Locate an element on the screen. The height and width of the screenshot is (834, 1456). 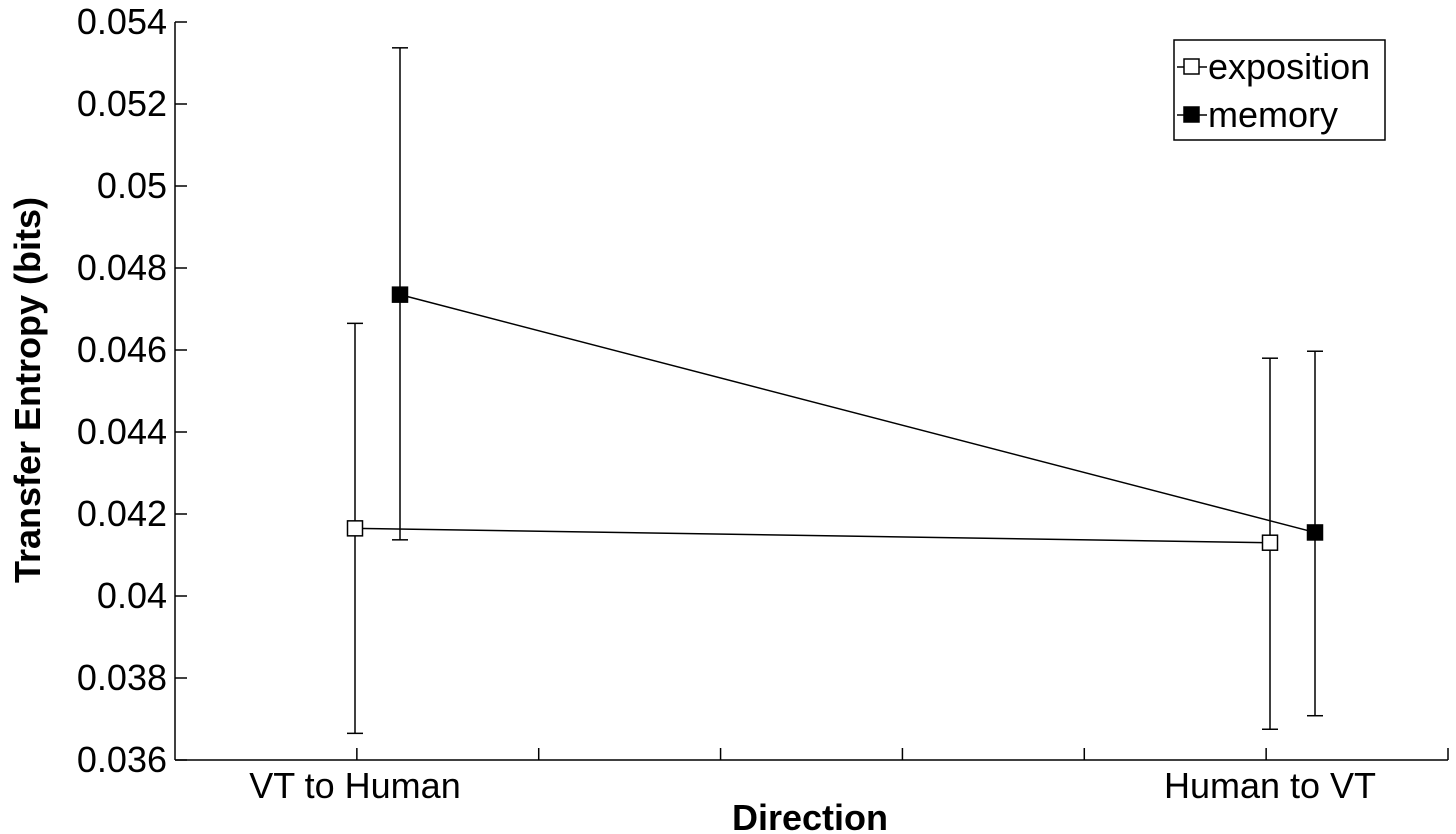
series-line-exposition is located at coordinates (812, 535).